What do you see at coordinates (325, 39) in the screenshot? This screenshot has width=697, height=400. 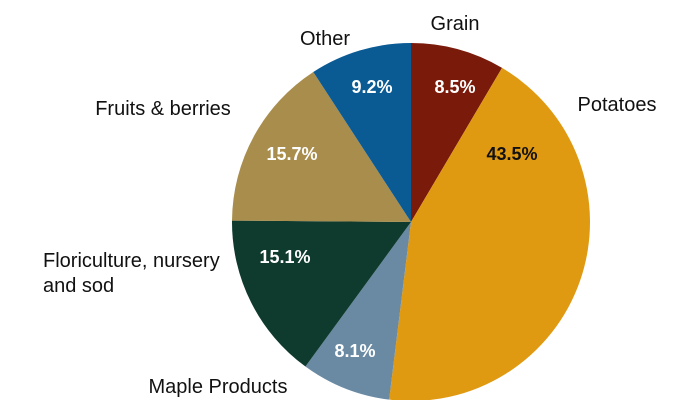 I see `slice-label: Other` at bounding box center [325, 39].